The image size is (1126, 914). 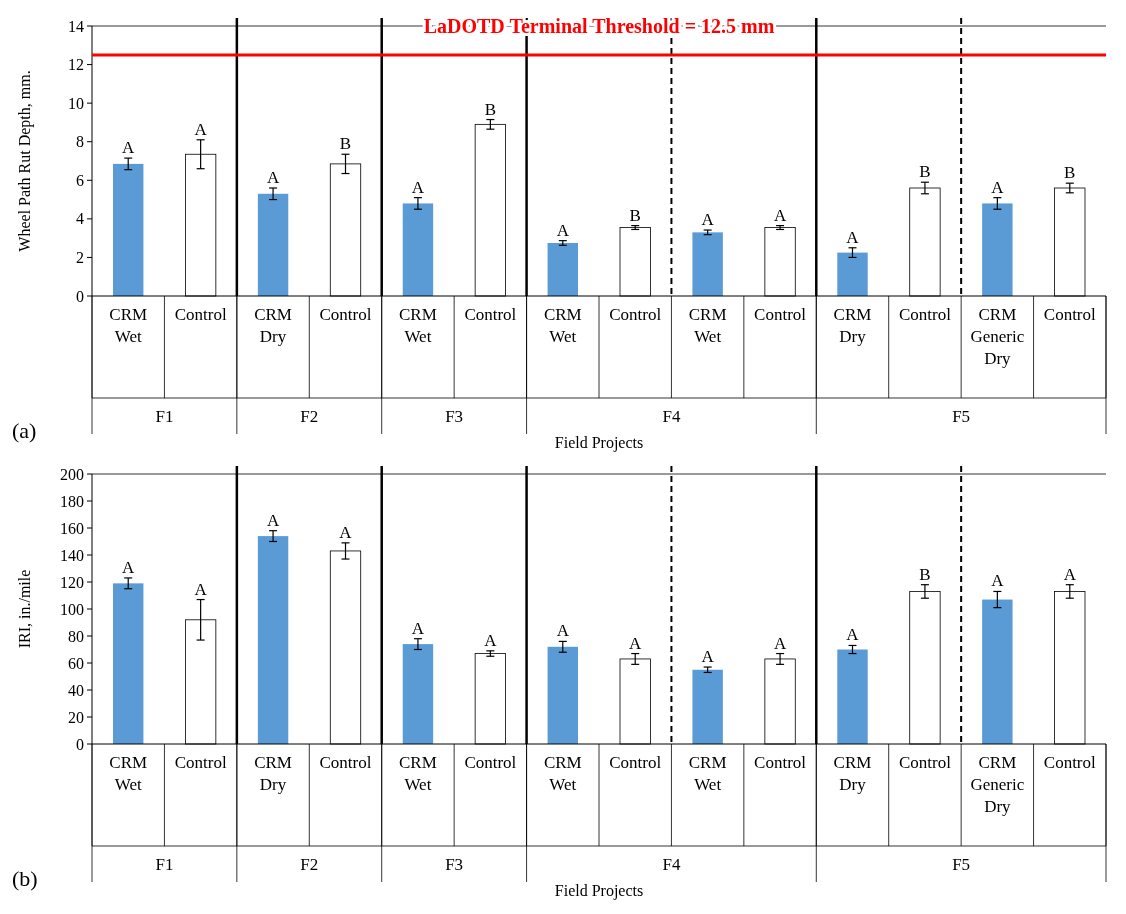 I want to click on y-tick-label: 8, so click(x=80, y=142).